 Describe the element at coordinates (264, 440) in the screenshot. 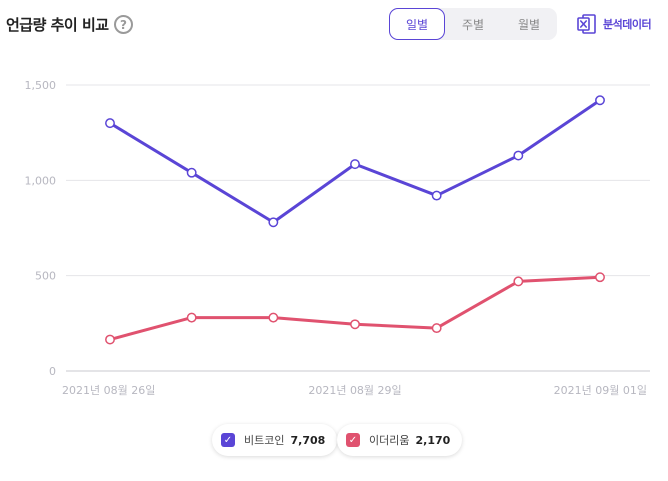

I see `legend-series-name: 비트코인` at that location.